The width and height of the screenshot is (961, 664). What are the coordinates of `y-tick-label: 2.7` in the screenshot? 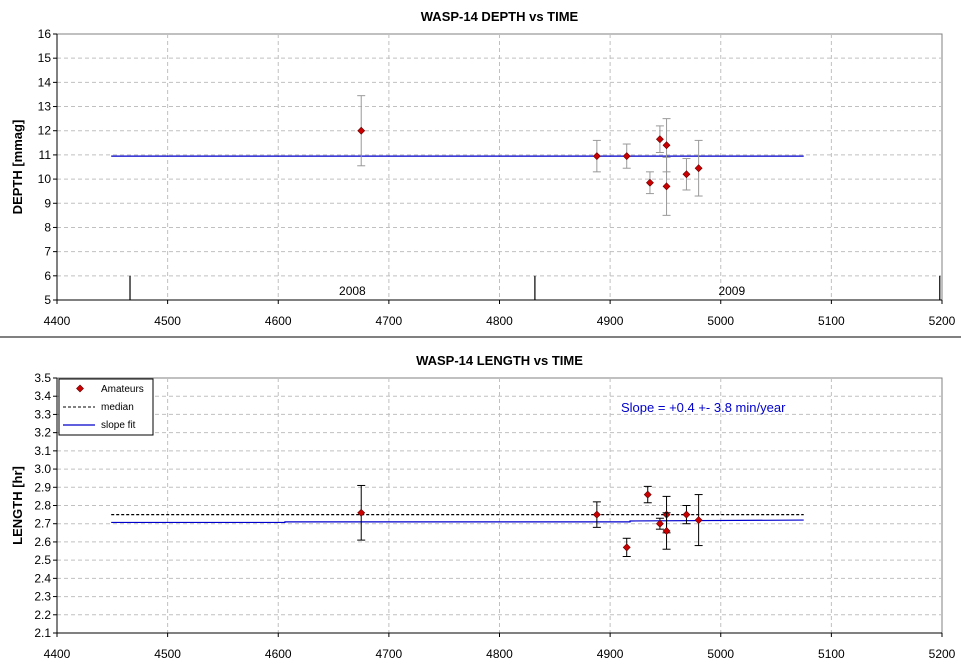 It's located at (42, 524).